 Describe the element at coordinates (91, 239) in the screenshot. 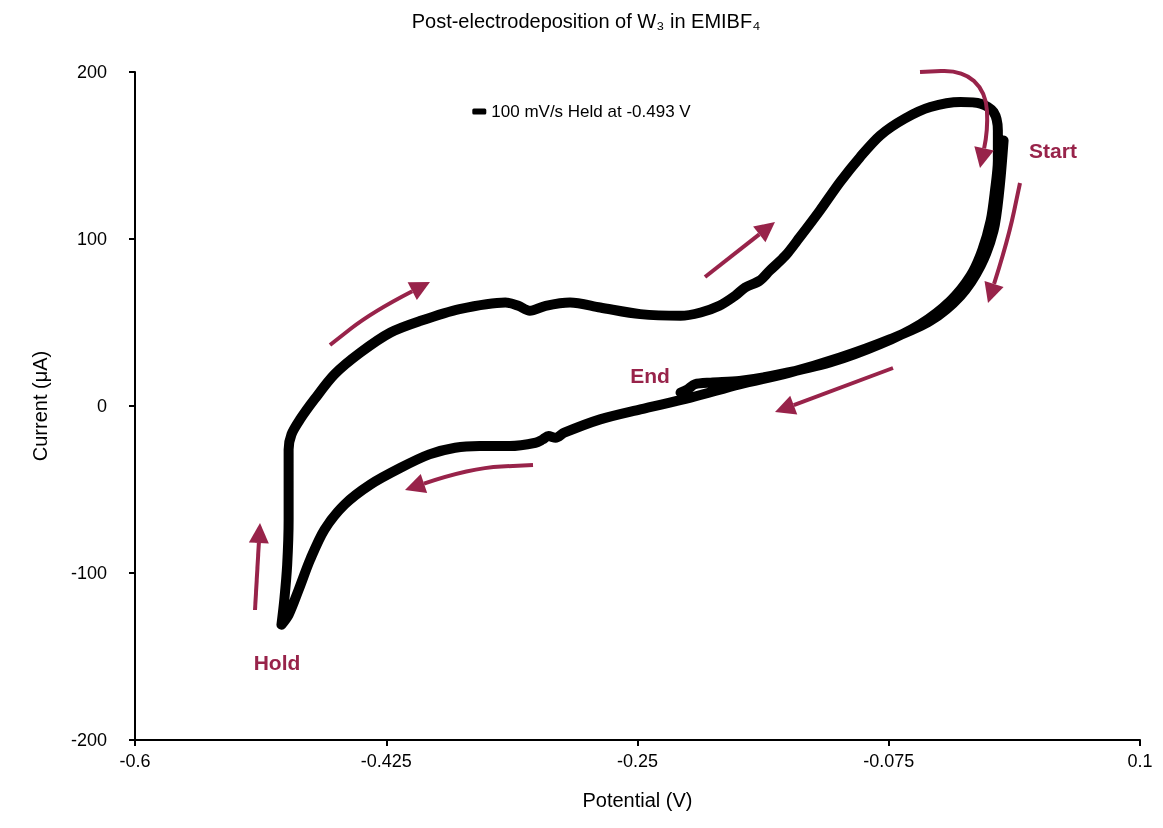

I see `y-tick-label: 100` at that location.